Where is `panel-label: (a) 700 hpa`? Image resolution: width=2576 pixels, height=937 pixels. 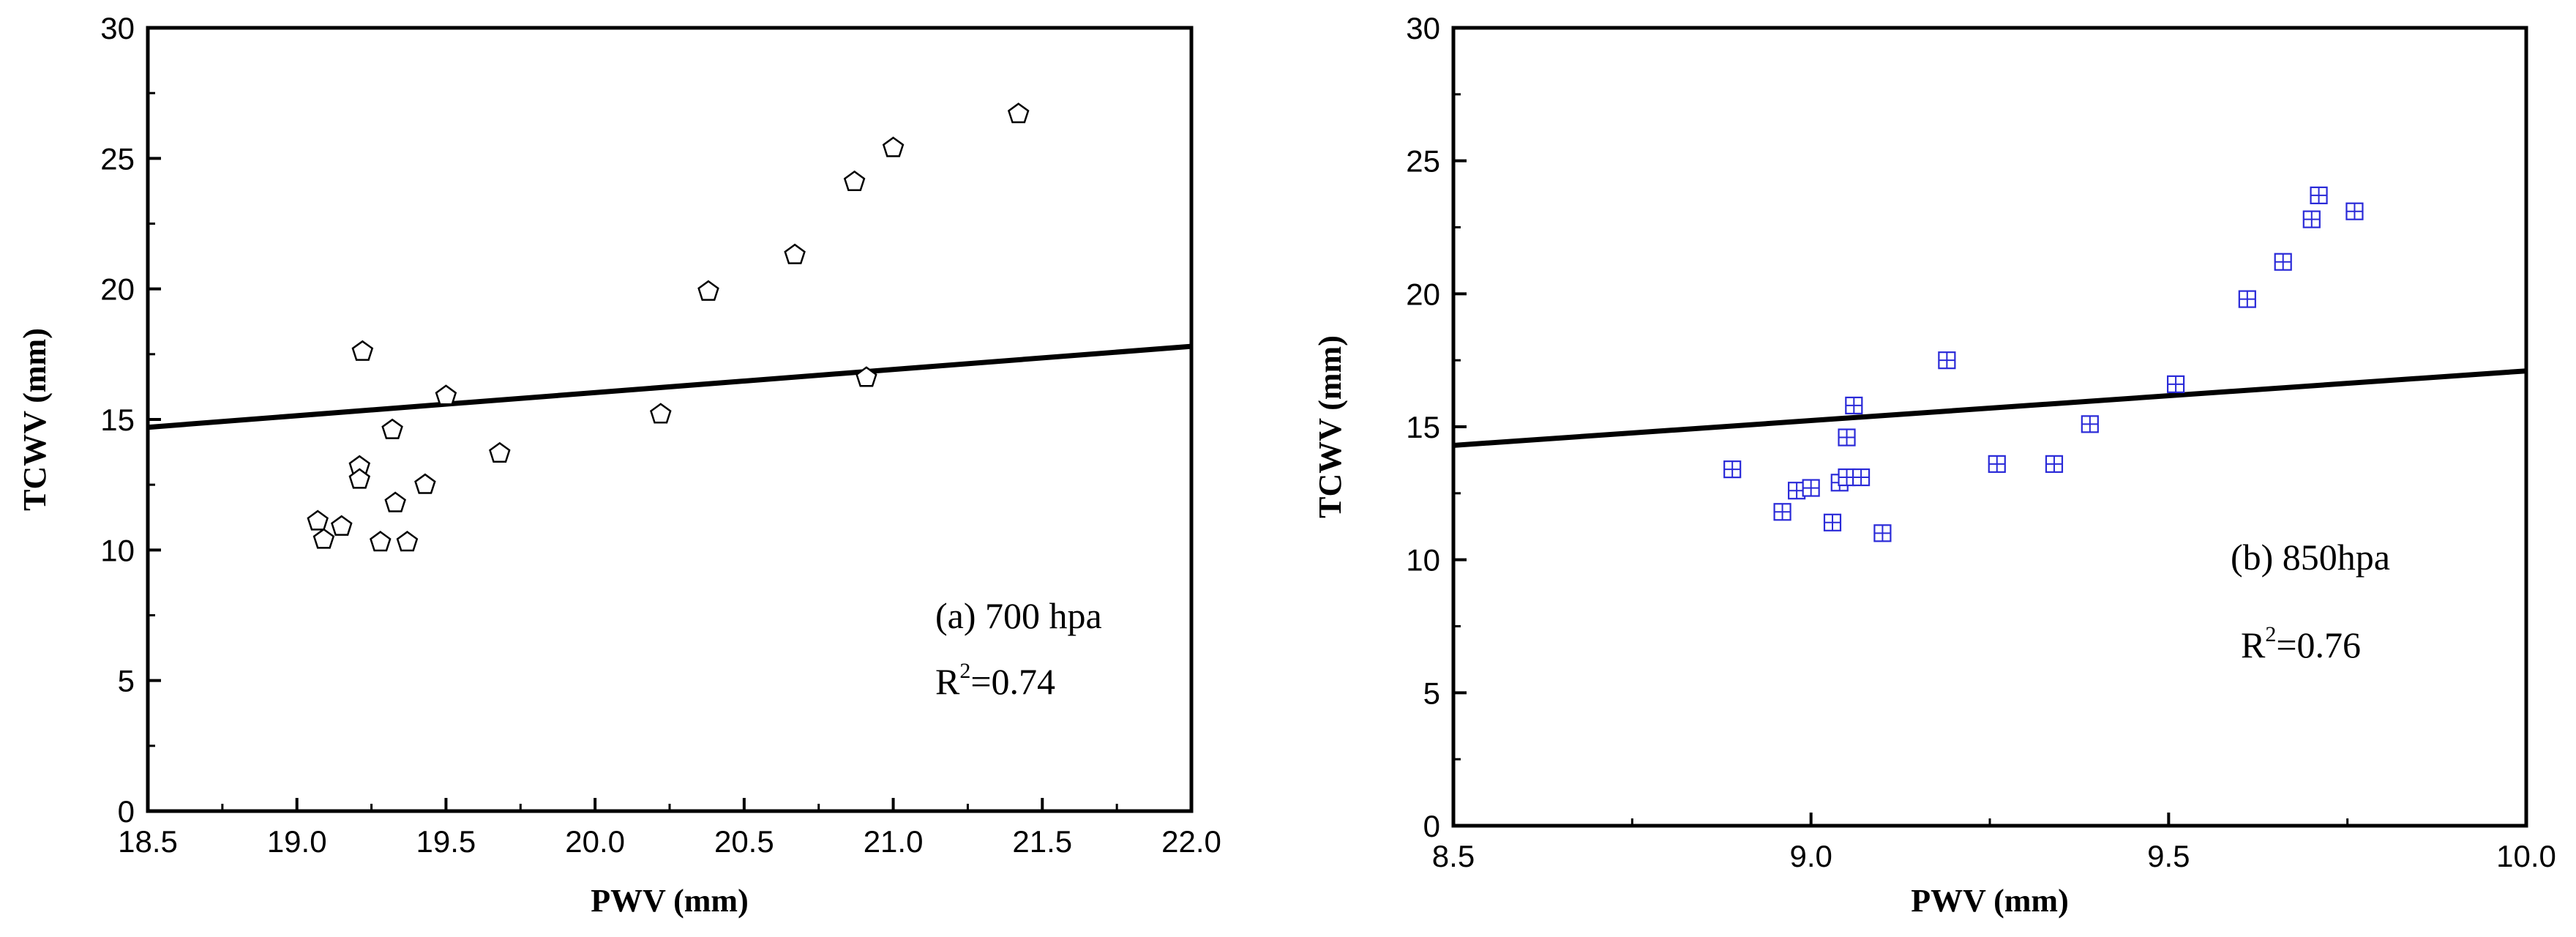 panel-label: (a) 700 hpa is located at coordinates (1018, 615).